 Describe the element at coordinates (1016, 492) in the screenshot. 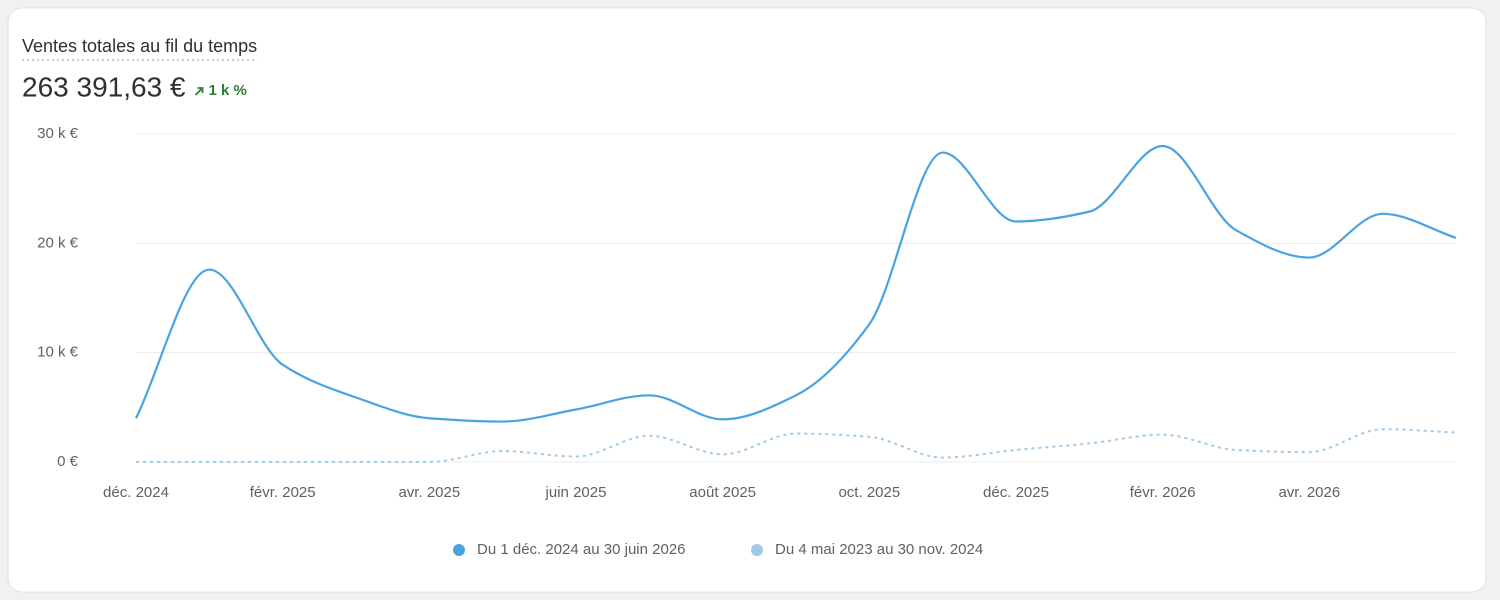

I see `x-tick-label: déc. 2025` at that location.